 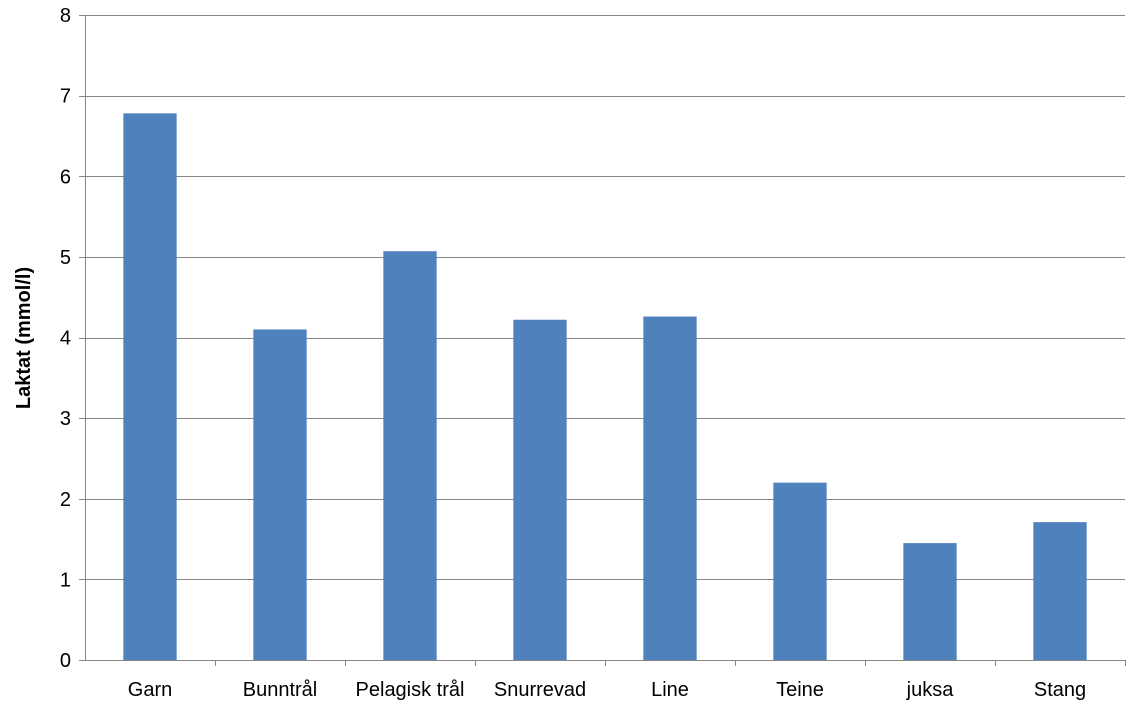 I want to click on bar-pelagisk-trål, so click(x=410, y=455).